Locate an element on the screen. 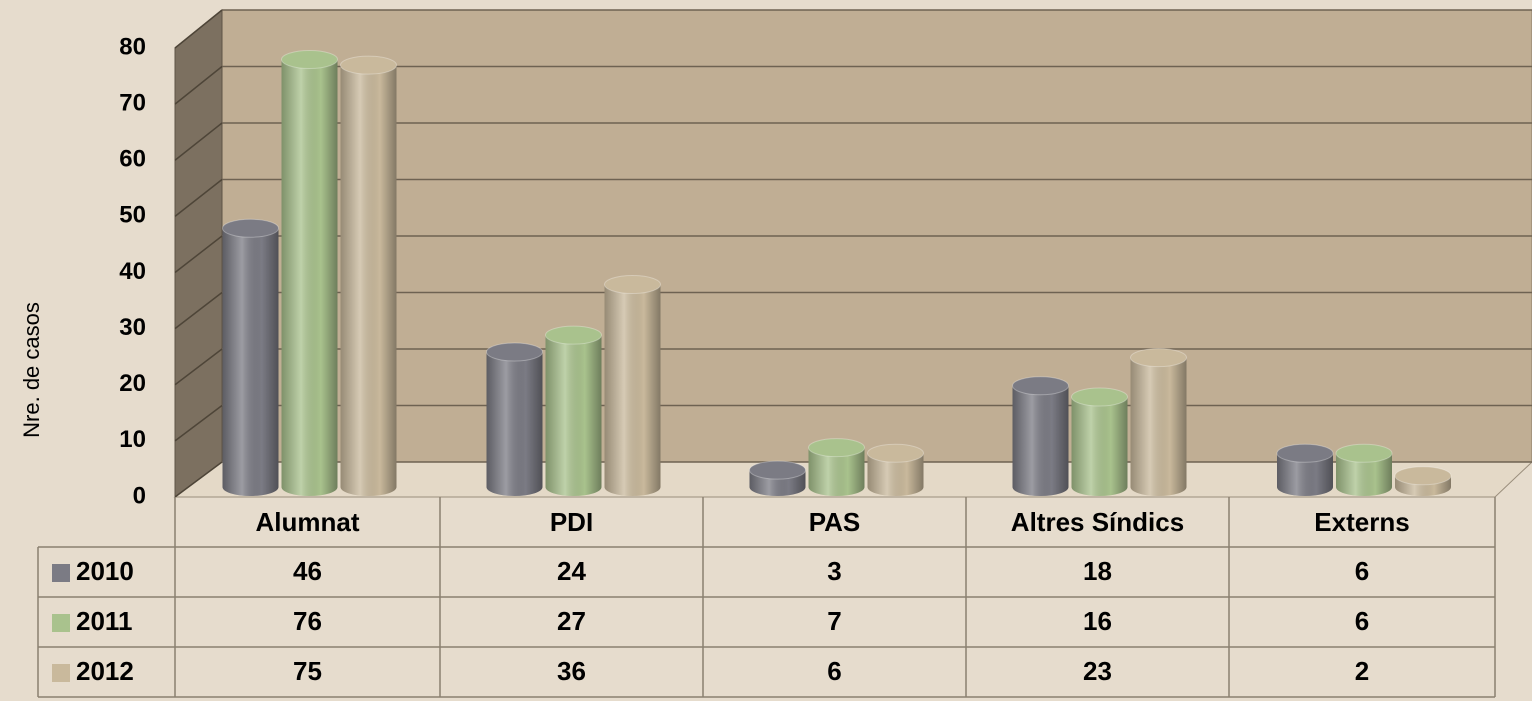 Image resolution: width=1532 pixels, height=701 pixels. y-axis-label: Nre. de casos is located at coordinates (31, 370).